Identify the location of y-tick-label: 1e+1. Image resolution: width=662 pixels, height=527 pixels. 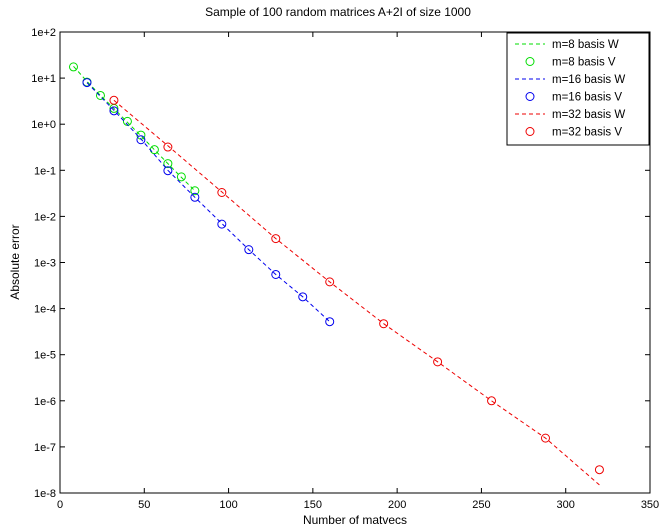
(43, 79).